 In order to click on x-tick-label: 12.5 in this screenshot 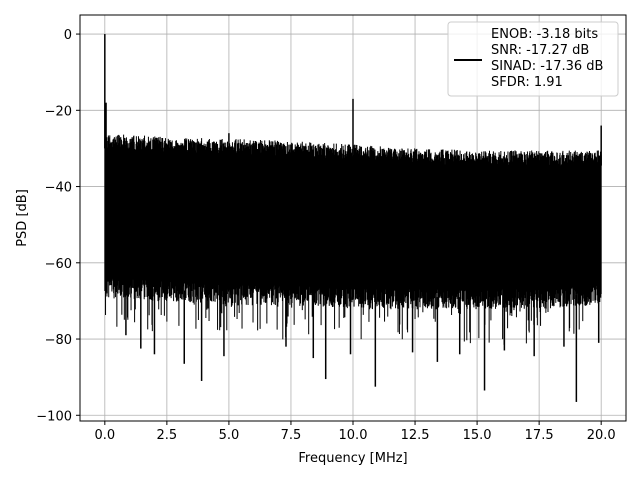, I will do `click(415, 435)`.